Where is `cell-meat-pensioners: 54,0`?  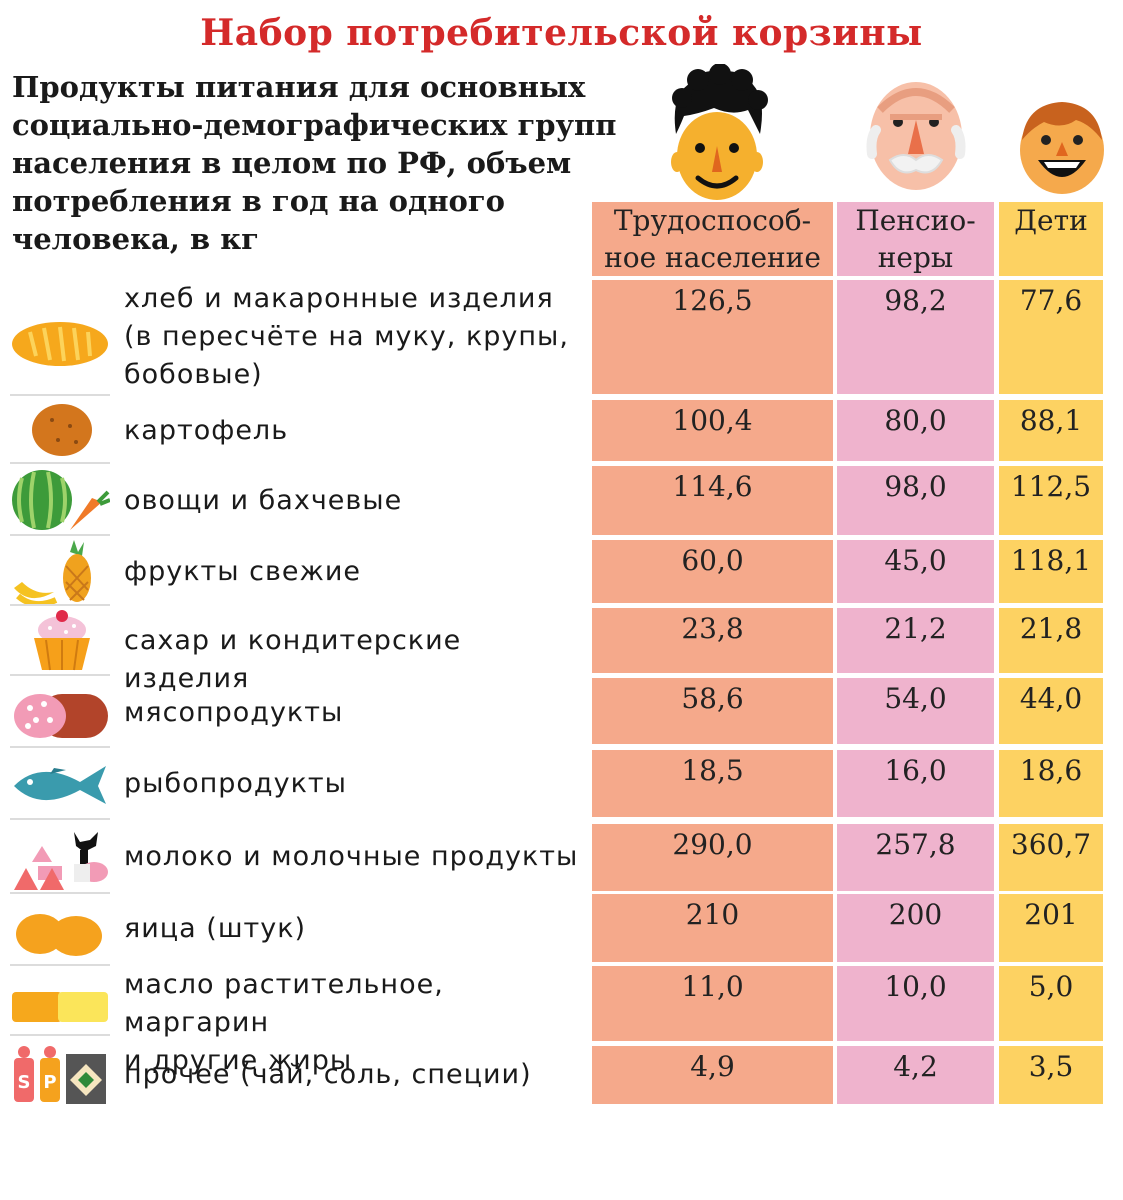
cell-meat-pensioners: 54,0 is located at coordinates (915, 711).